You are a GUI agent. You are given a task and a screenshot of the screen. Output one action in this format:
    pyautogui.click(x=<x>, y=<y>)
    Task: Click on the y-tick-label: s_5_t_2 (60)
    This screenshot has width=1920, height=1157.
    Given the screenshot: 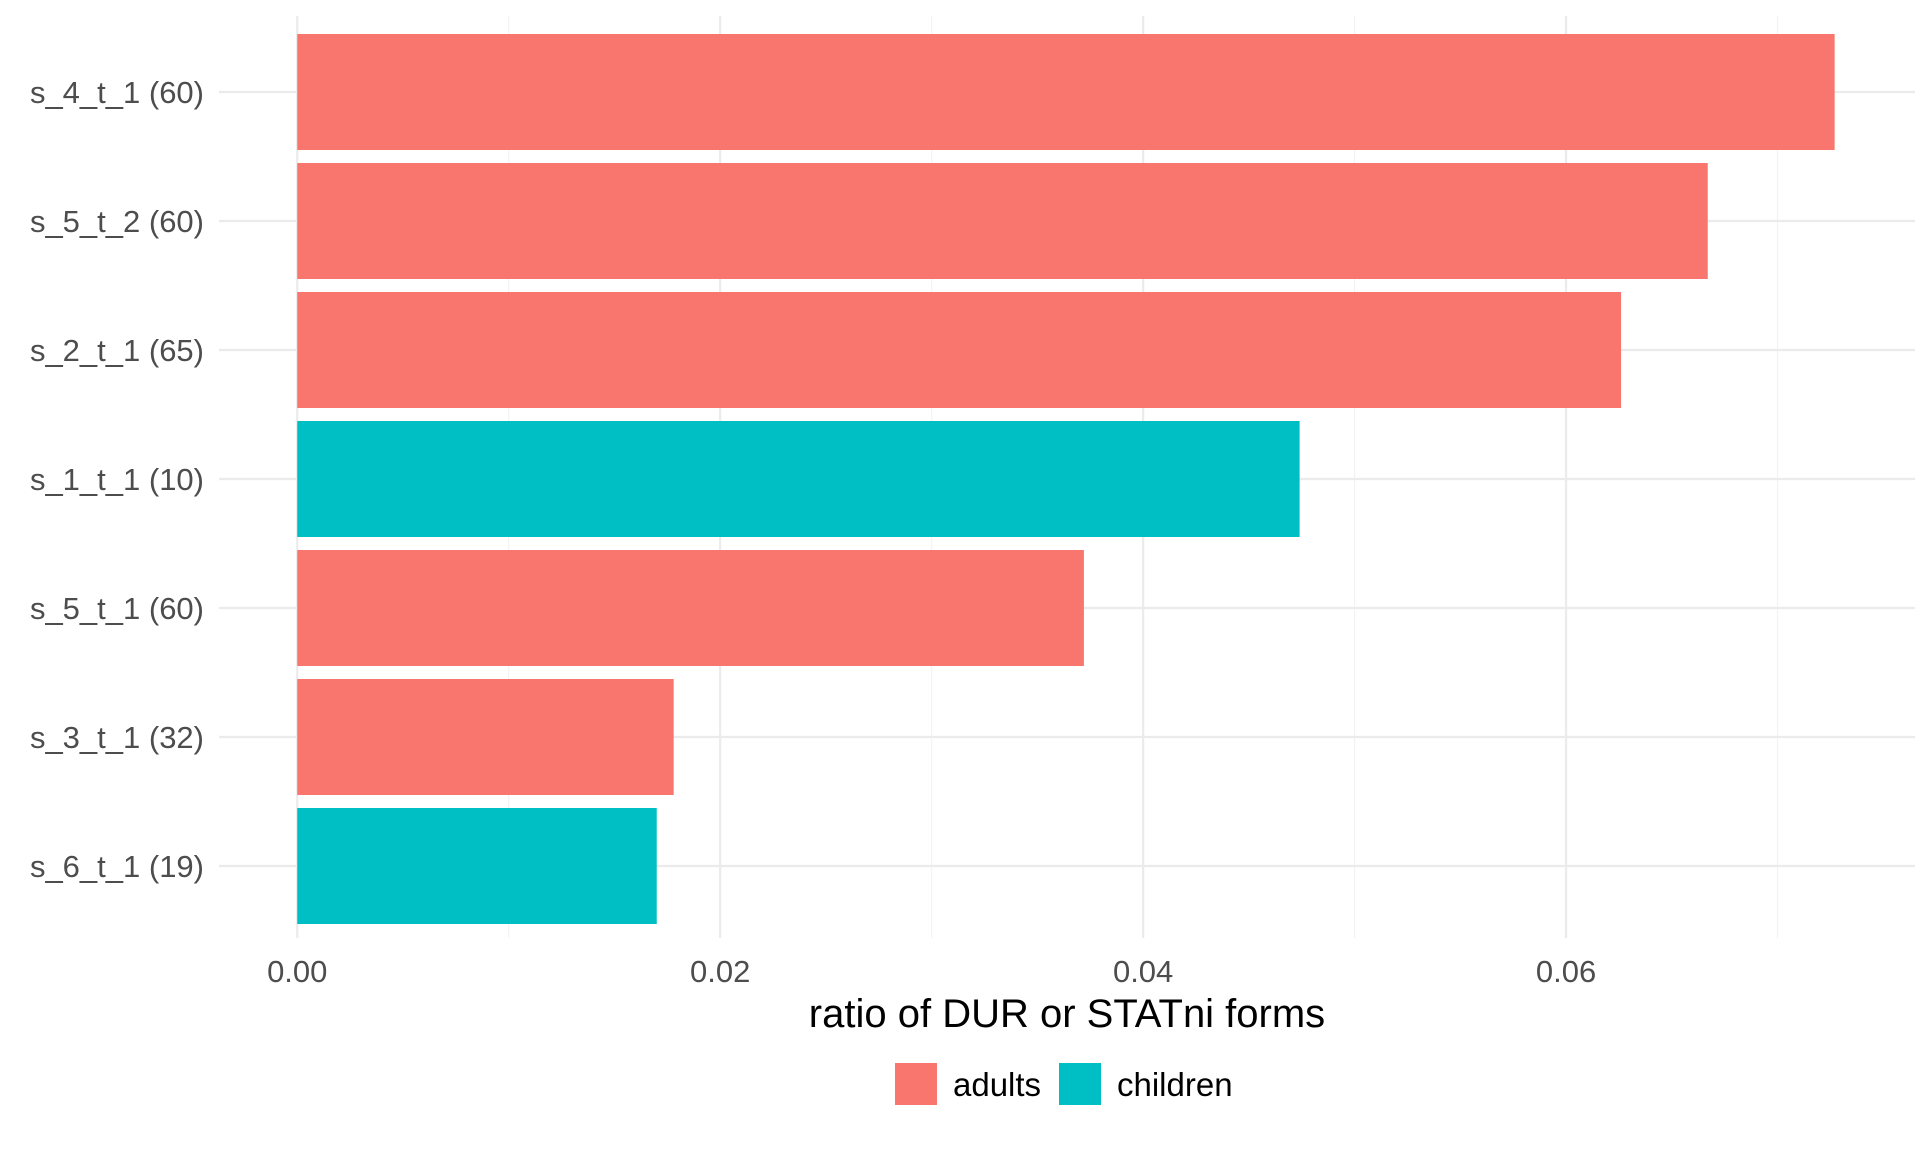 What is the action you would take?
    pyautogui.click(x=117, y=221)
    